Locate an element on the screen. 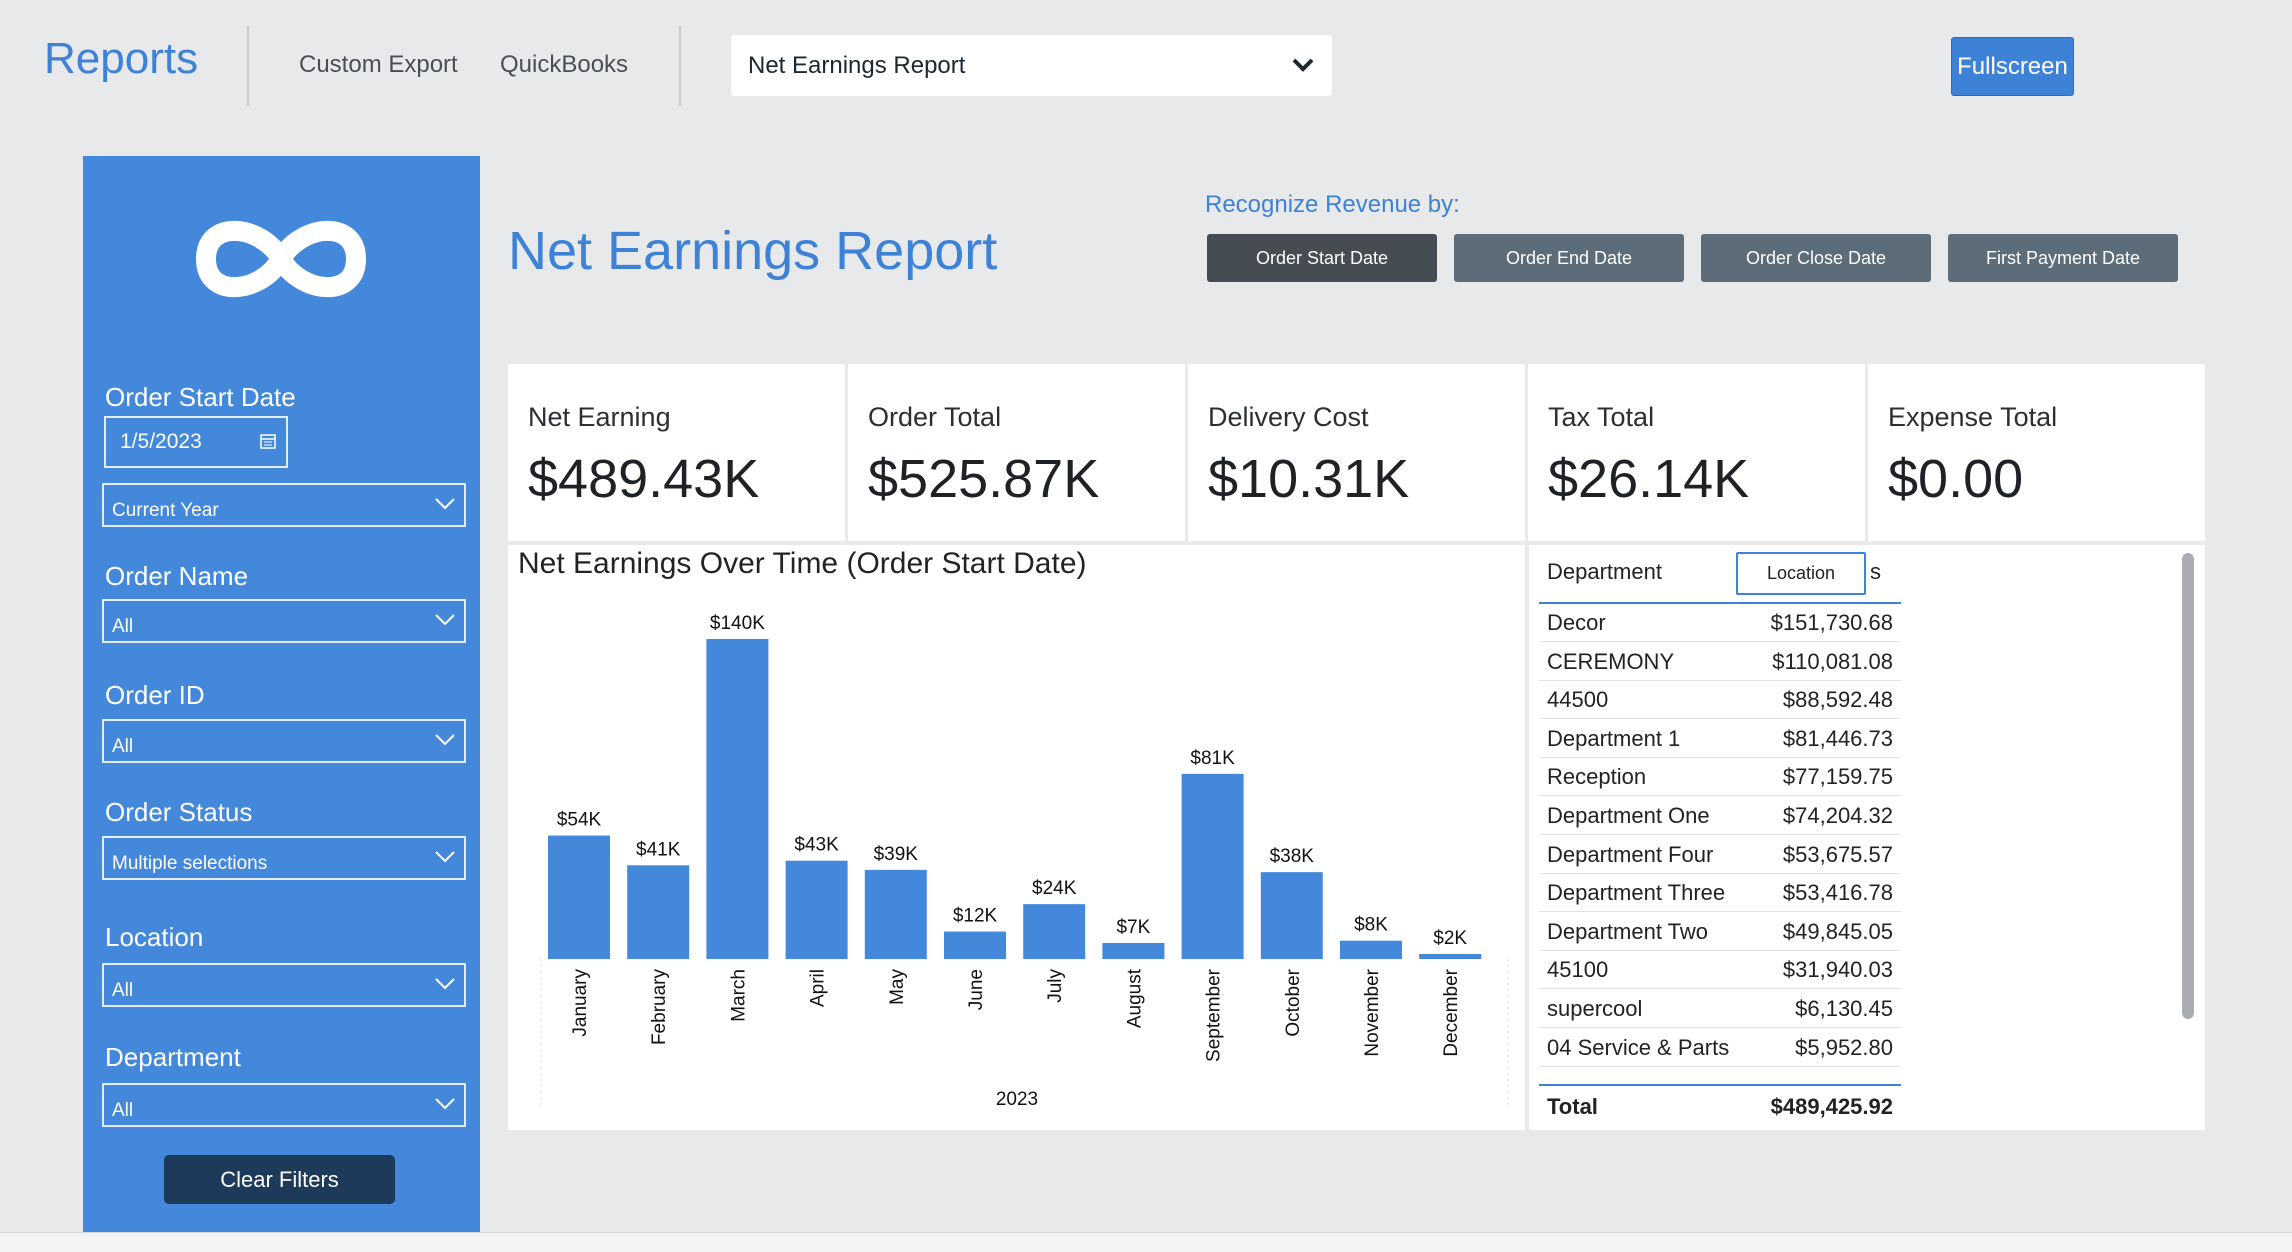 The image size is (2292, 1252). bar-december is located at coordinates (1450, 956).